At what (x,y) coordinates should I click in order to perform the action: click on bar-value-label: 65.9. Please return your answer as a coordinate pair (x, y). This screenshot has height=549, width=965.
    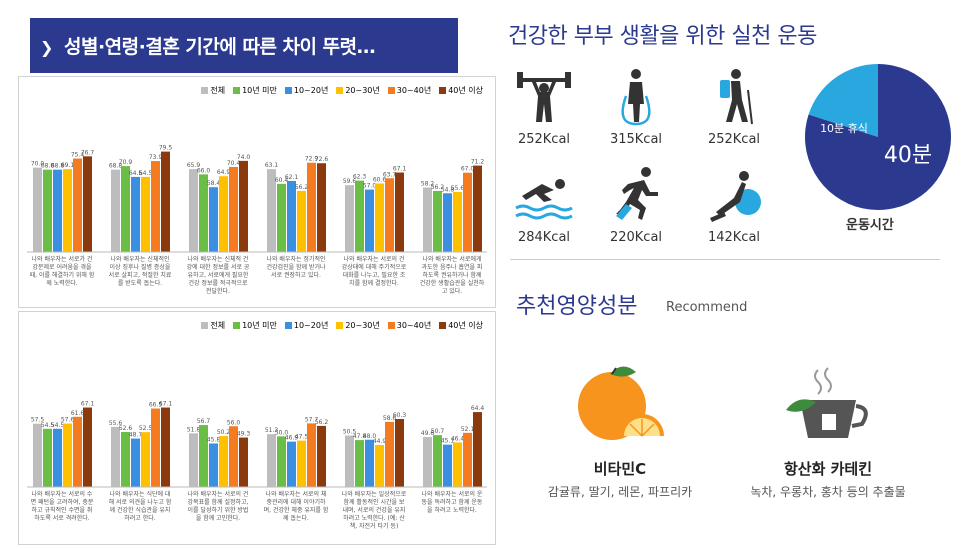
    Looking at the image, I should click on (194, 165).